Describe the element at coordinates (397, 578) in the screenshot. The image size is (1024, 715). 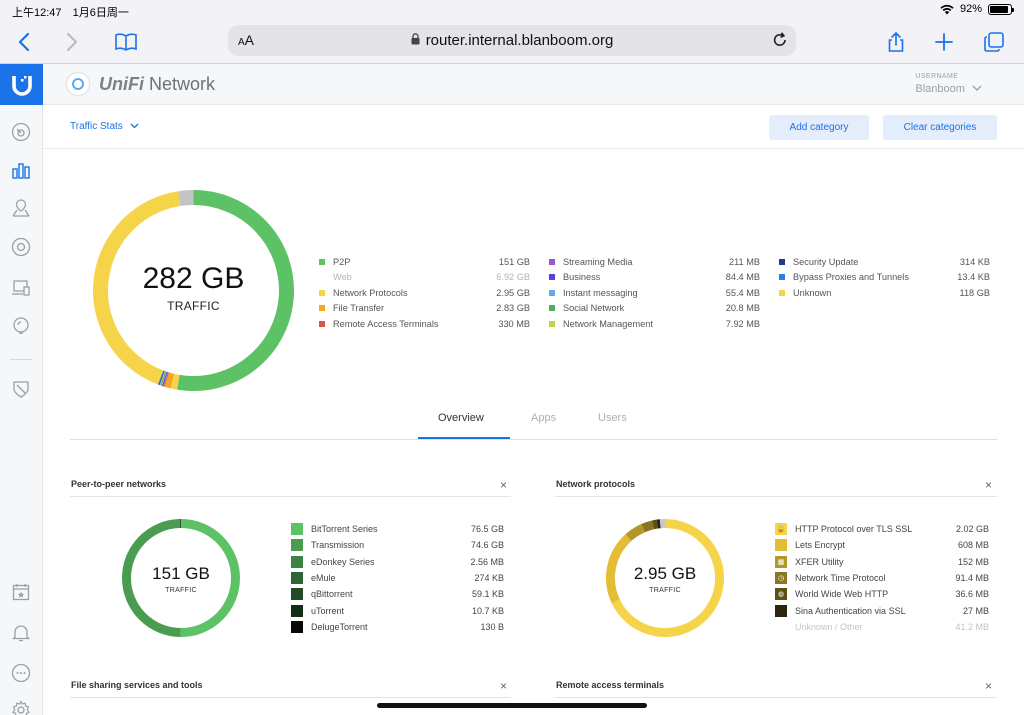
I see `p2p-item-emule: eMule 274 KB` at that location.